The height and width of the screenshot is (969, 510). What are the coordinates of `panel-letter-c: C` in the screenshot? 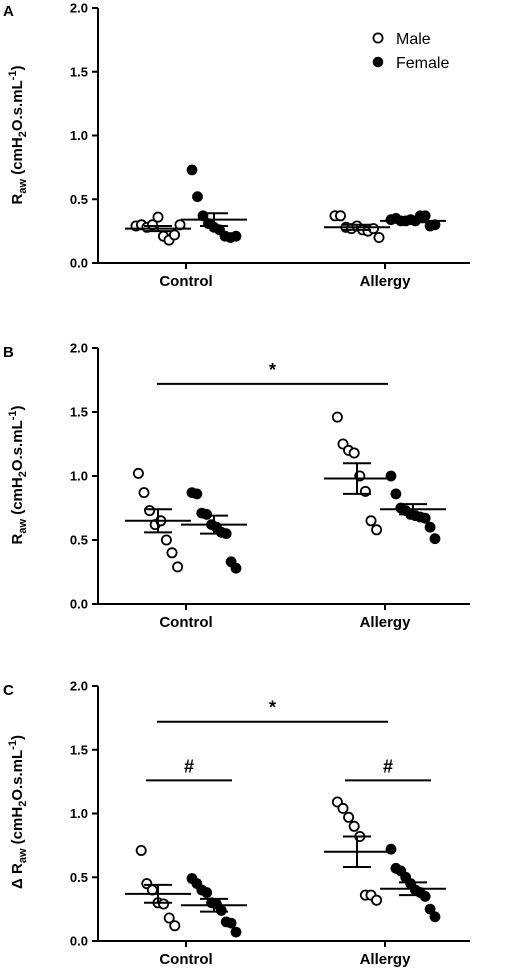 It's located at (8, 690).